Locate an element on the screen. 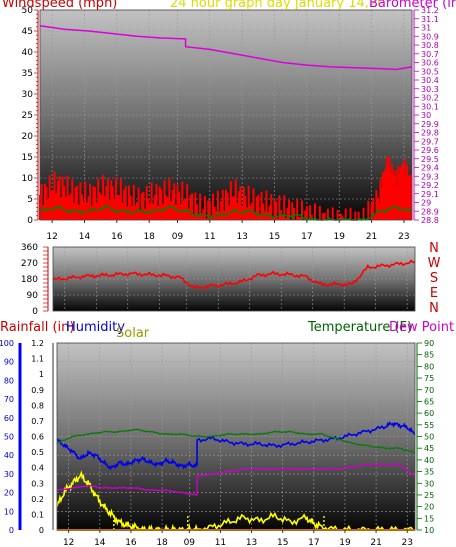 The width and height of the screenshot is (456, 547). rain-x-tick-label: 15 is located at coordinates (282, 542).